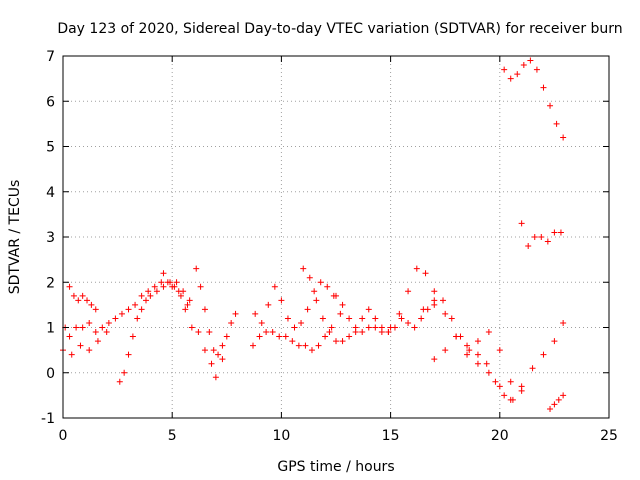  What do you see at coordinates (89, 343) in the screenshot?
I see `series-track-c` at bounding box center [89, 343].